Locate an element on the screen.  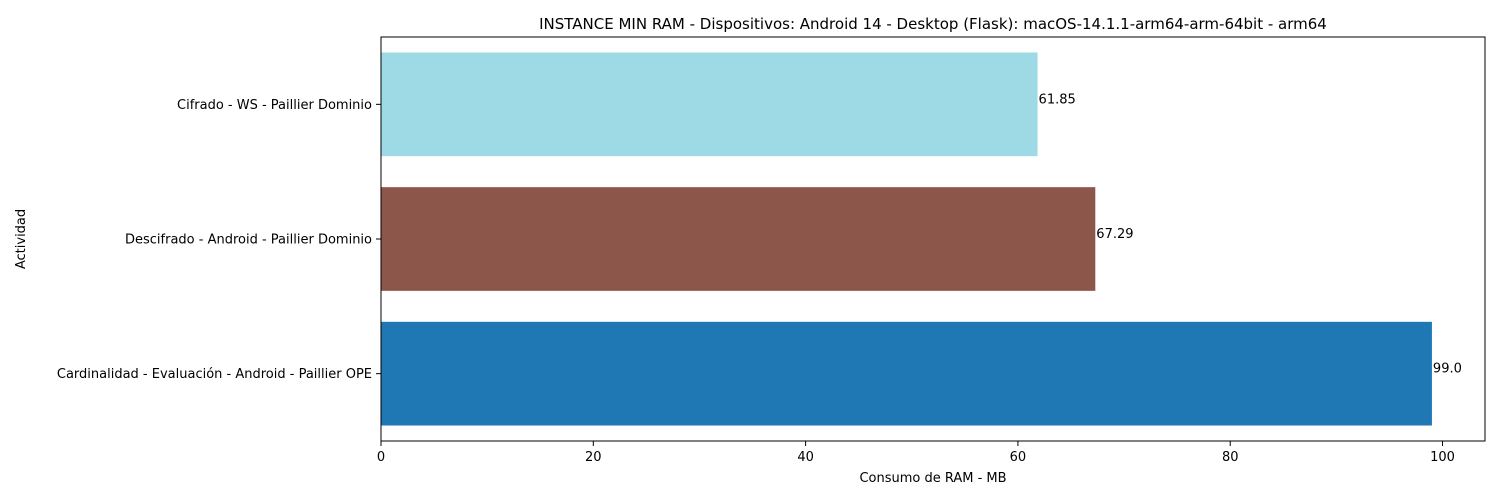
x-tick-label: 20 is located at coordinates (593, 457).